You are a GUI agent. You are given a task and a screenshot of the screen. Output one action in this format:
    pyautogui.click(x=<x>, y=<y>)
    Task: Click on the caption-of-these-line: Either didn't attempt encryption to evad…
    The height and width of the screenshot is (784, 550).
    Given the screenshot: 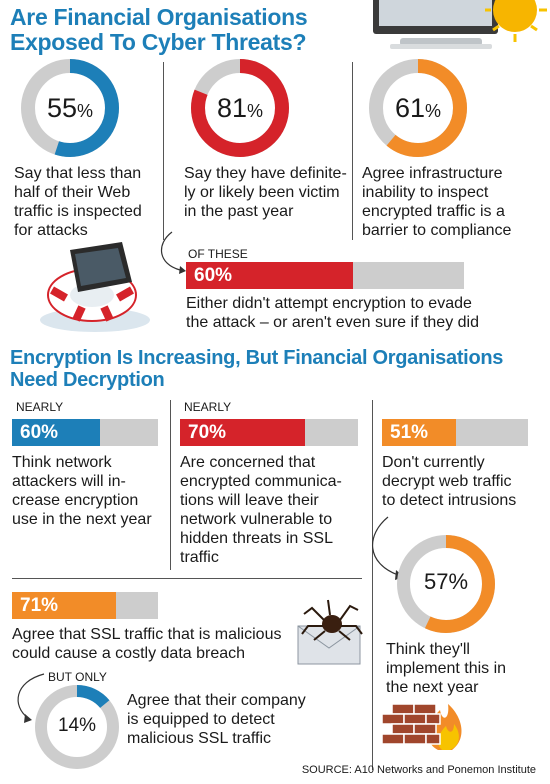 What is the action you would take?
    pyautogui.click(x=329, y=303)
    